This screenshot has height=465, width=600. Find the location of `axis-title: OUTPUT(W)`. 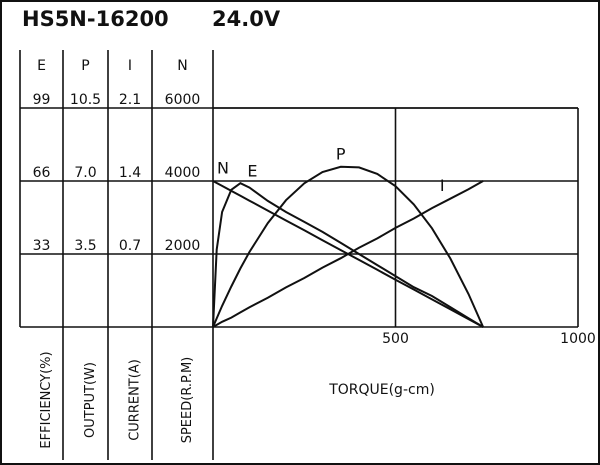

axis-title: OUTPUT(W) is located at coordinates (90, 400).